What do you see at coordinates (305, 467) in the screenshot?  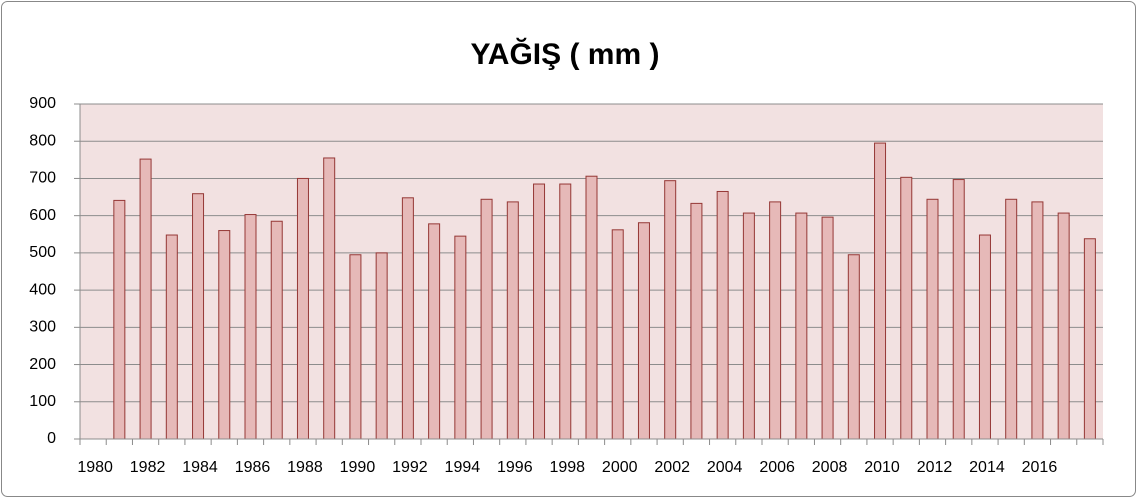 I see `x-tick-label: 1988` at bounding box center [305, 467].